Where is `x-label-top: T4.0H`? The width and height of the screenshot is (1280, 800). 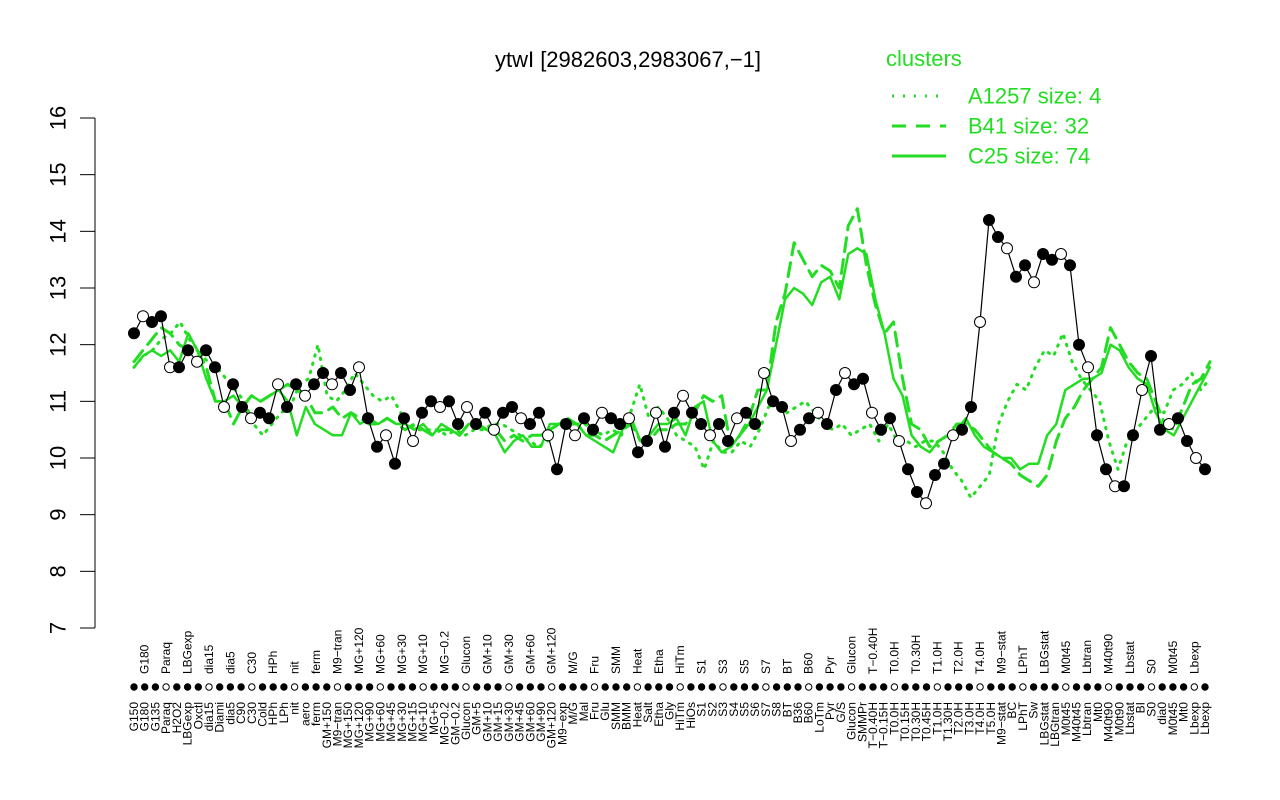 x-label-top: T4.0H is located at coordinates (980, 657).